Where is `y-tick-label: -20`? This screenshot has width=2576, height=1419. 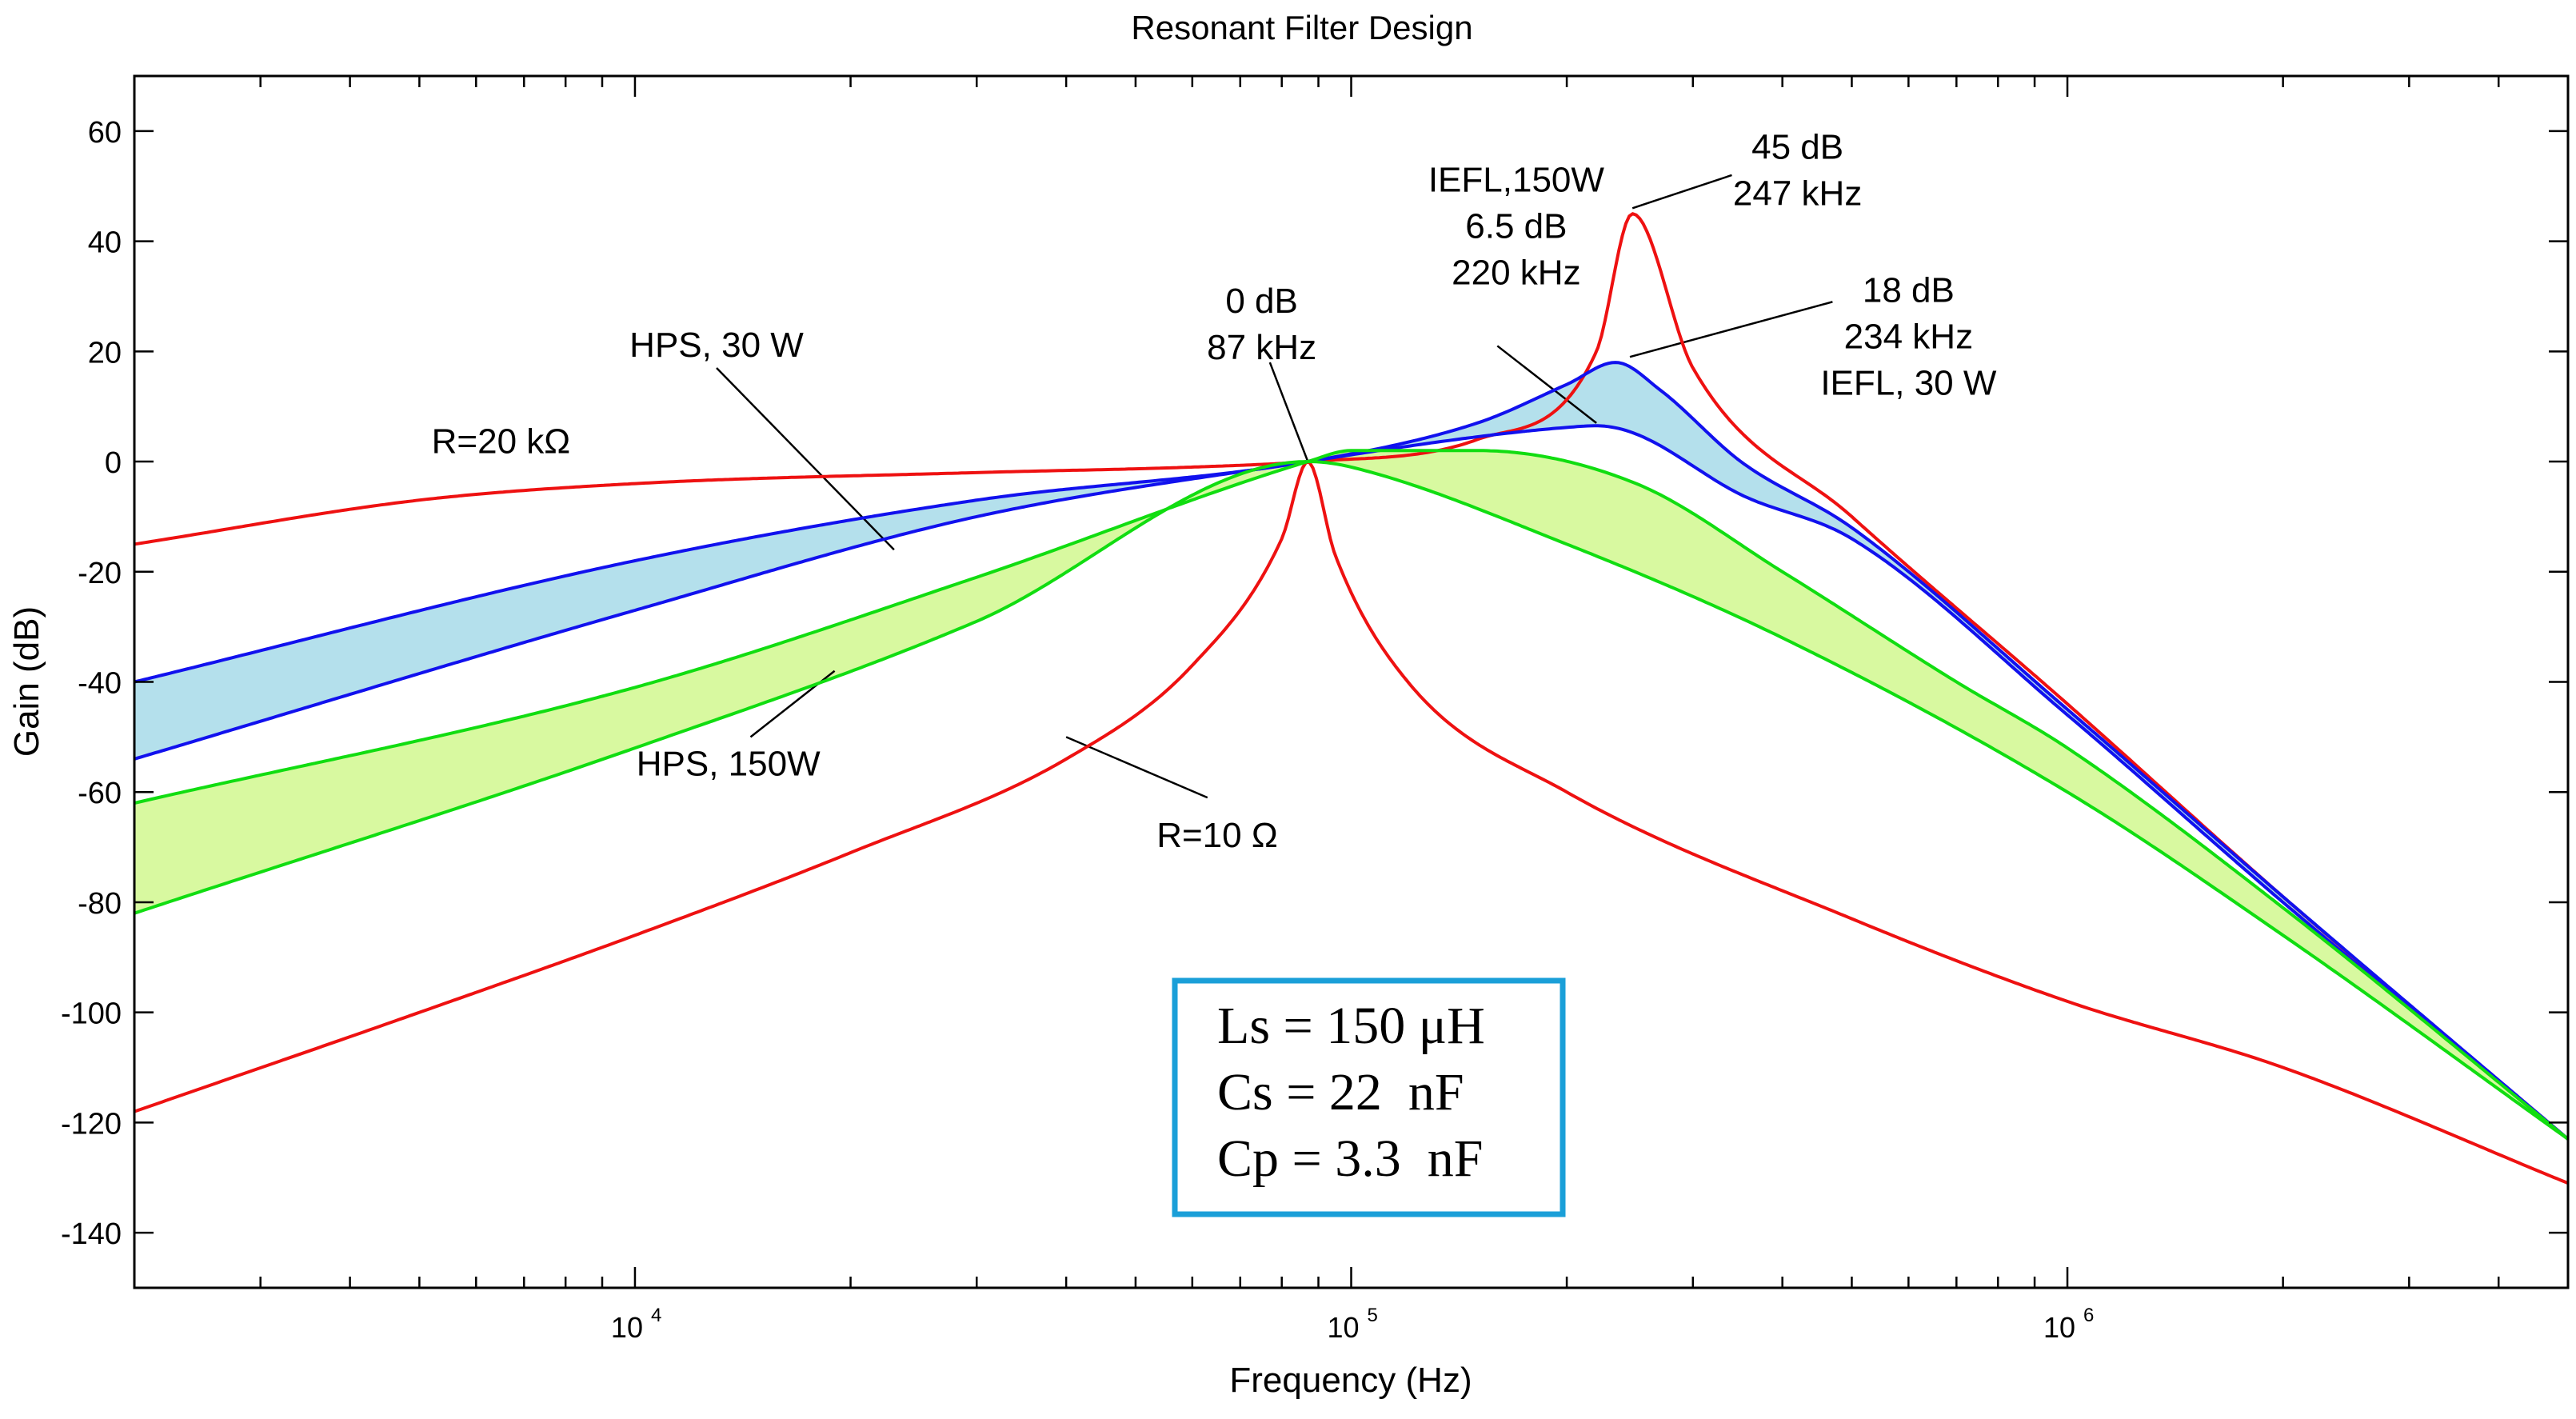
y-tick-label: -20 is located at coordinates (100, 573).